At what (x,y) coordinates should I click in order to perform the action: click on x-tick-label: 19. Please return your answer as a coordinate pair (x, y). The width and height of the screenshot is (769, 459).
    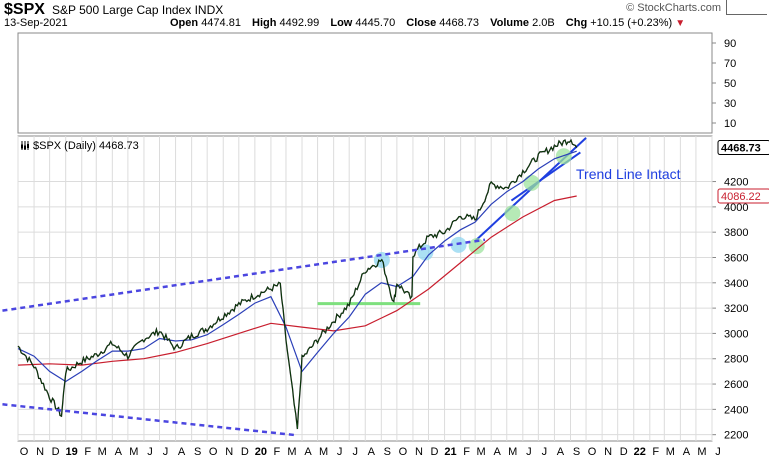
    Looking at the image, I should click on (72, 452).